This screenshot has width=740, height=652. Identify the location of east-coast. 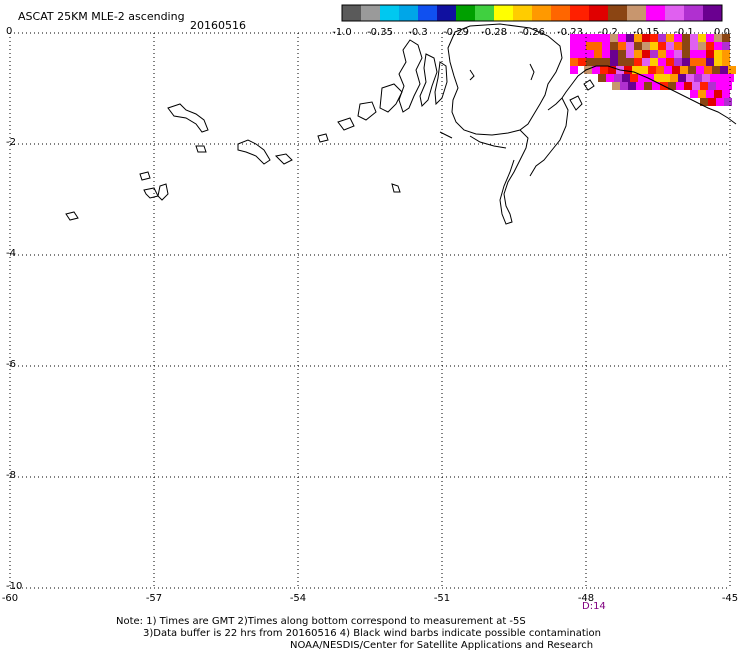
(649, 95).